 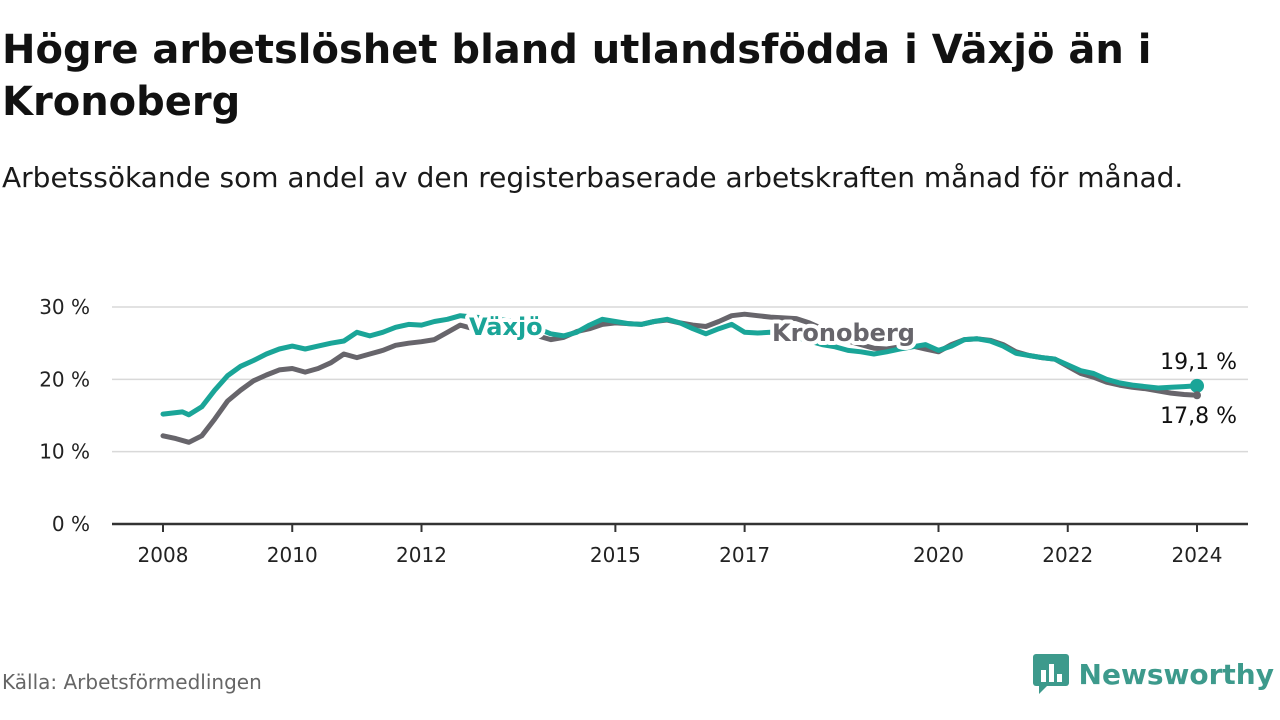 What do you see at coordinates (615, 555) in the screenshot?
I see `x-tick-label: 2015` at bounding box center [615, 555].